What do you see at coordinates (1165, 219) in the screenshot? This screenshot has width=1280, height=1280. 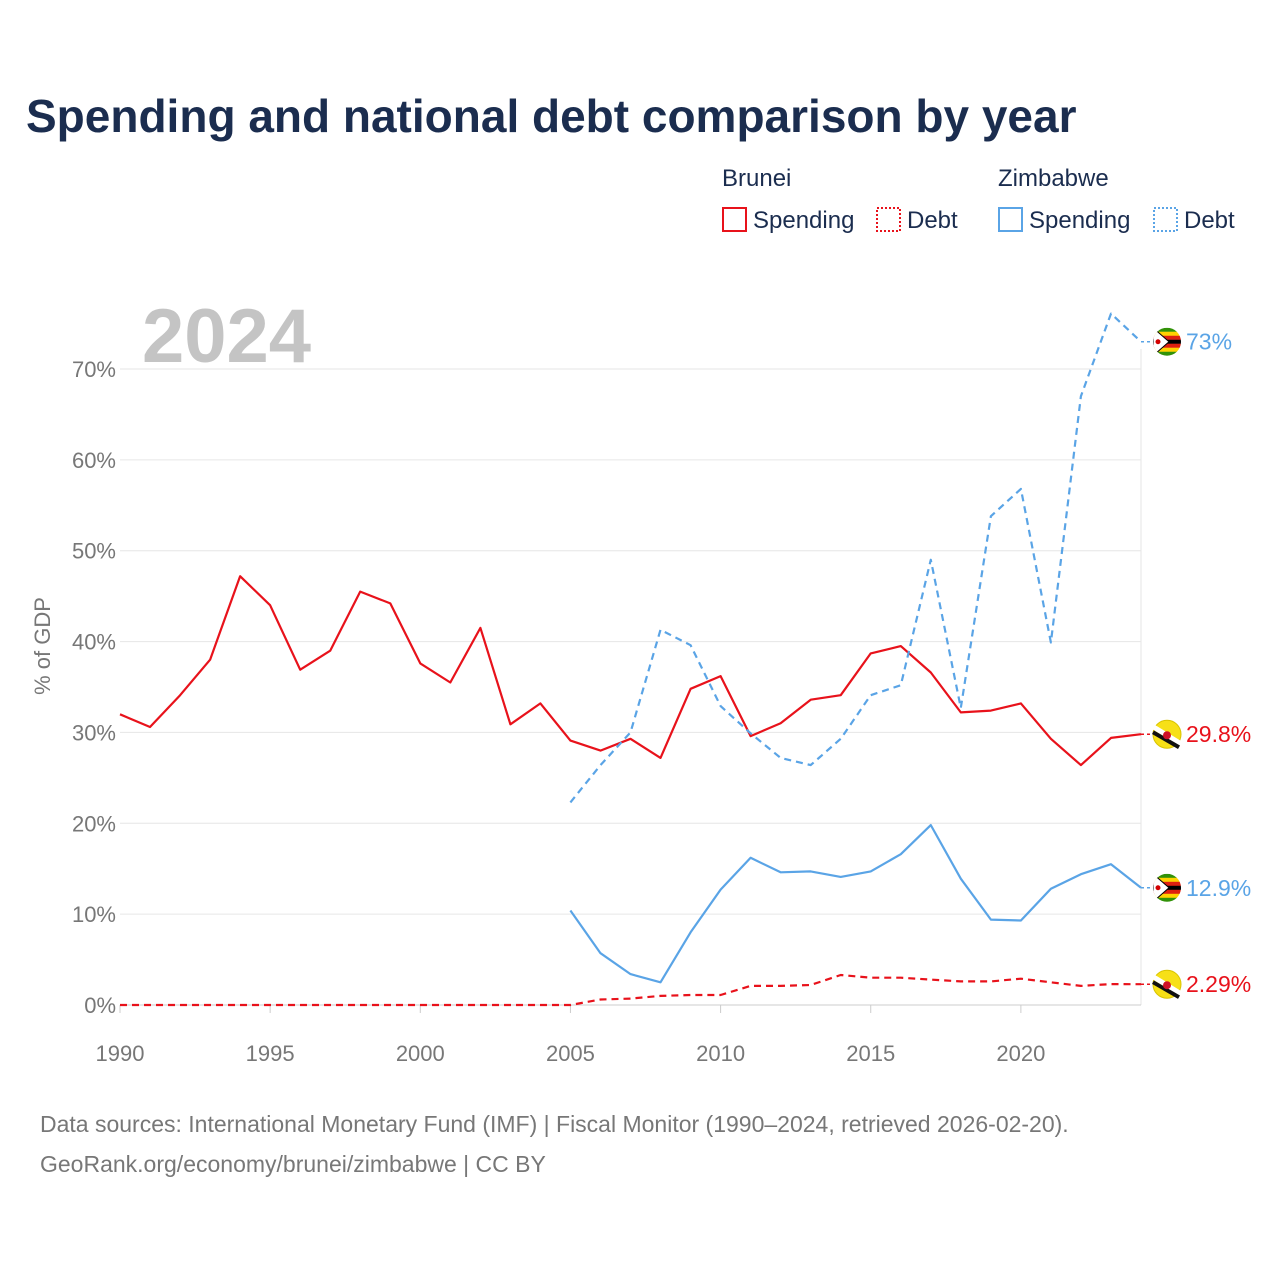 I see `legend-swatch-zimbabwe-debt` at bounding box center [1165, 219].